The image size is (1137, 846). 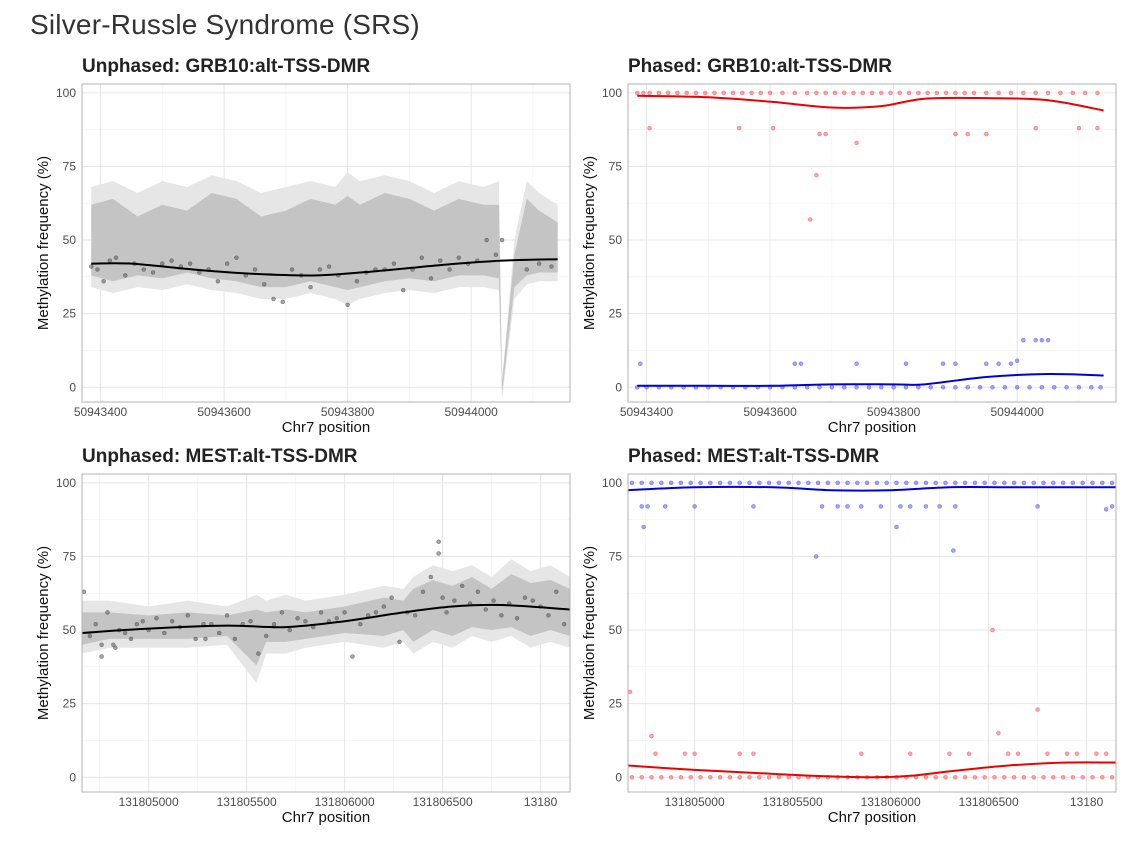 I want to click on x-tick-label: 50943600, so click(x=770, y=412).